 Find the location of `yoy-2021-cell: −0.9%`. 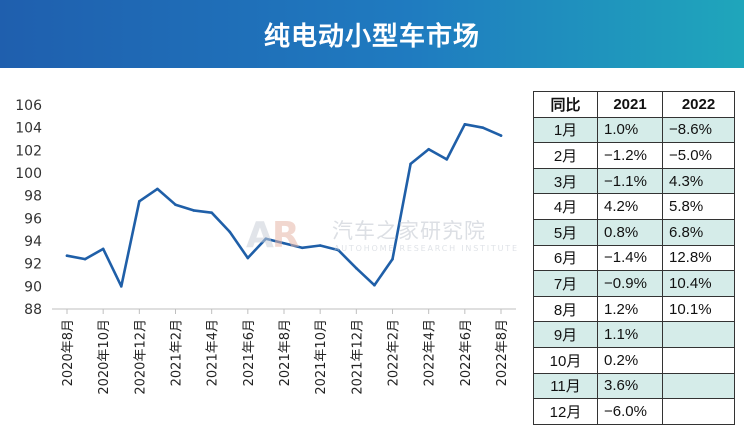

yoy-2021-cell: −0.9% is located at coordinates (630, 283).